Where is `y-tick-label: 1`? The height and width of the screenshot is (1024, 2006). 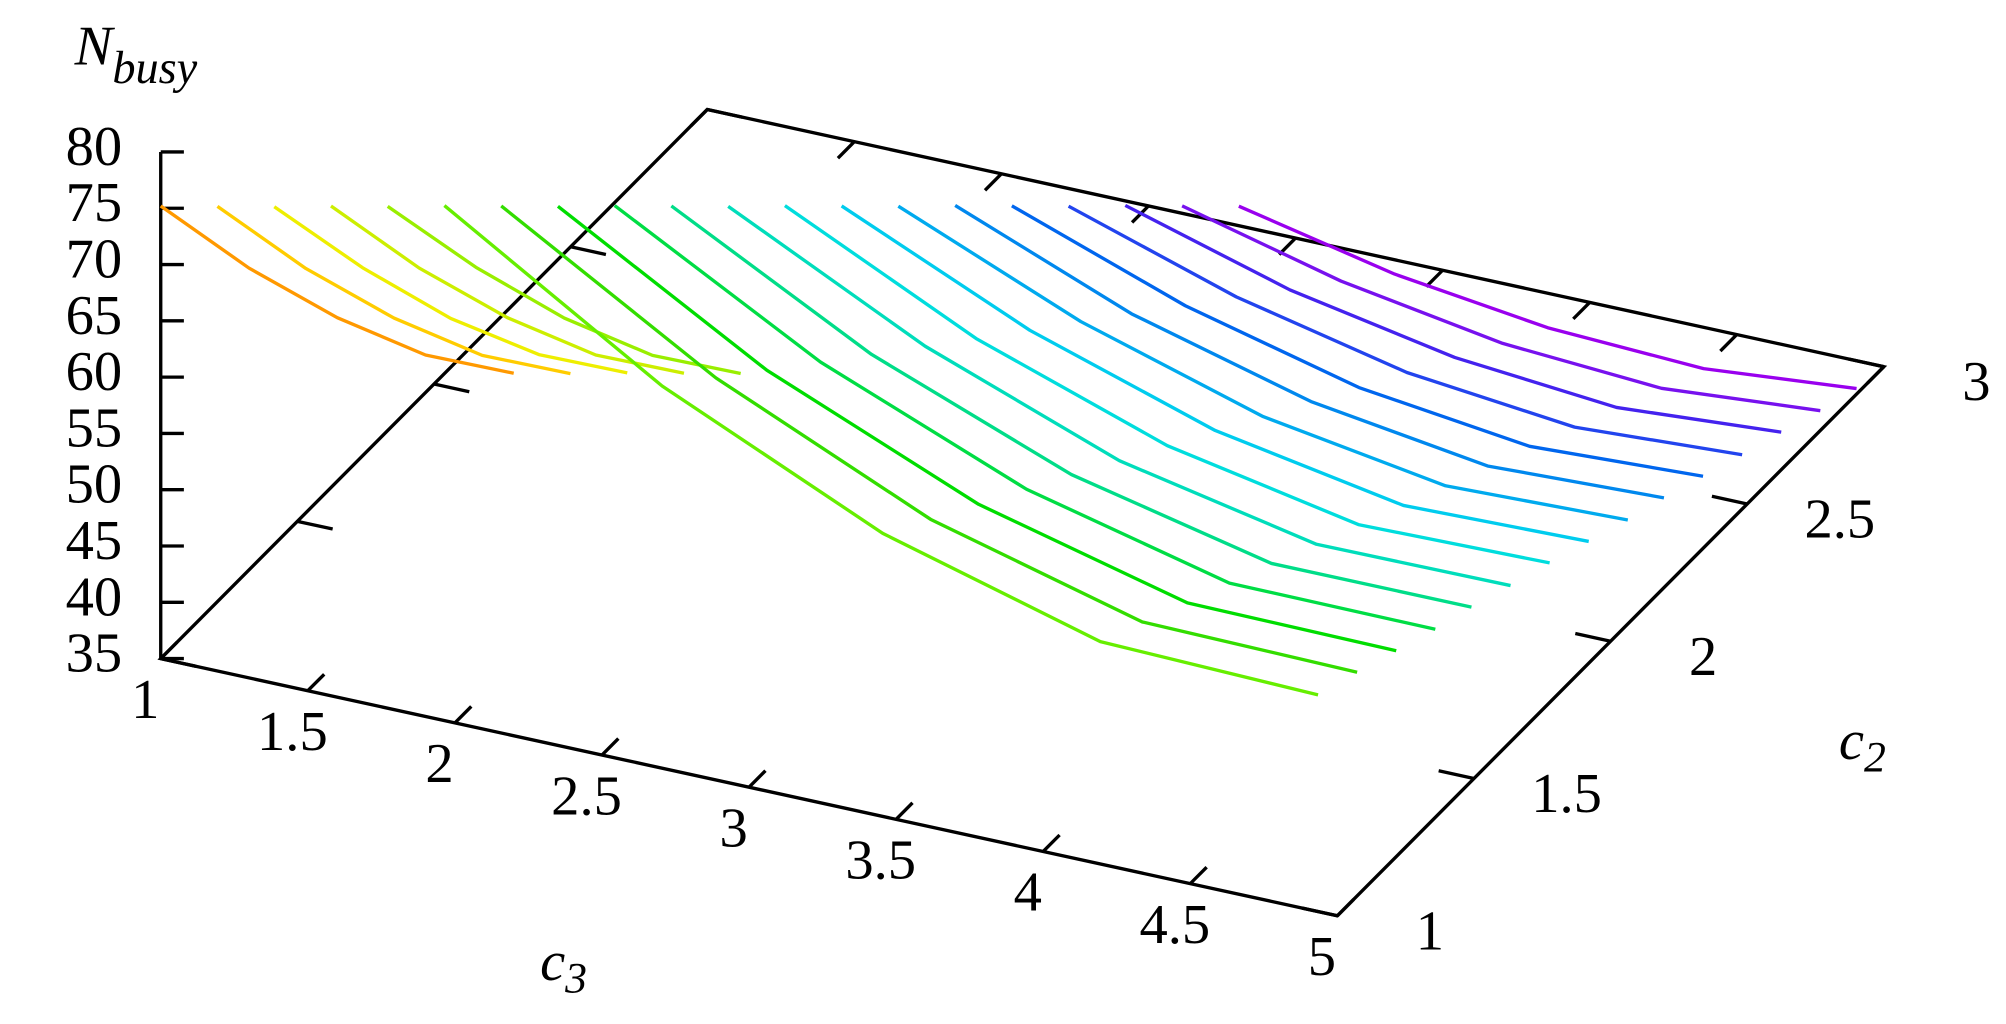
y-tick-label: 1 is located at coordinates (1430, 931).